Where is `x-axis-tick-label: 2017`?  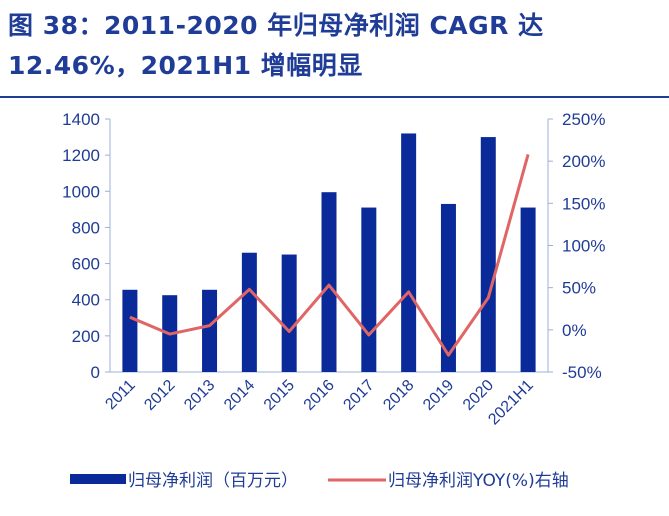 x-axis-tick-label: 2017 is located at coordinates (358, 395).